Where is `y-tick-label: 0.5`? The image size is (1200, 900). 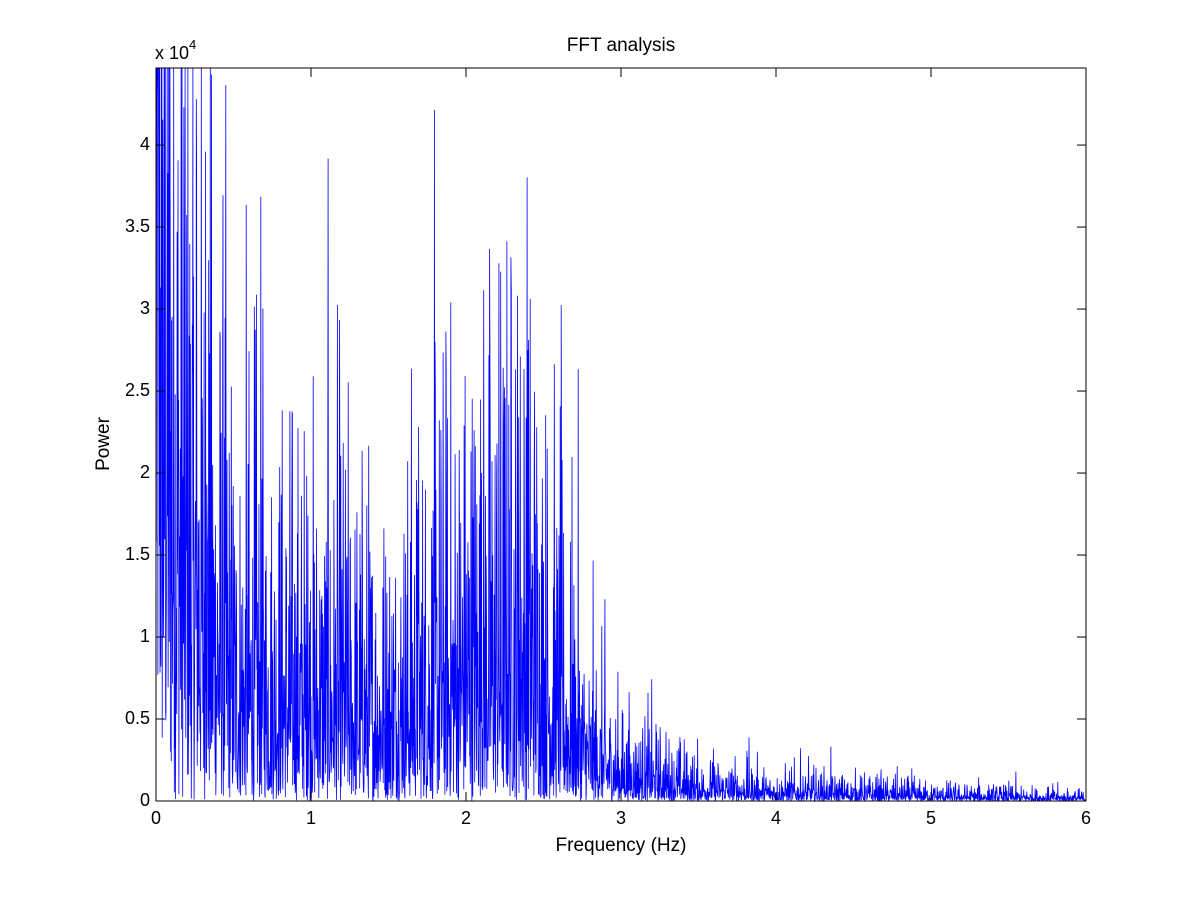 y-tick-label: 0.5 is located at coordinates (137, 718).